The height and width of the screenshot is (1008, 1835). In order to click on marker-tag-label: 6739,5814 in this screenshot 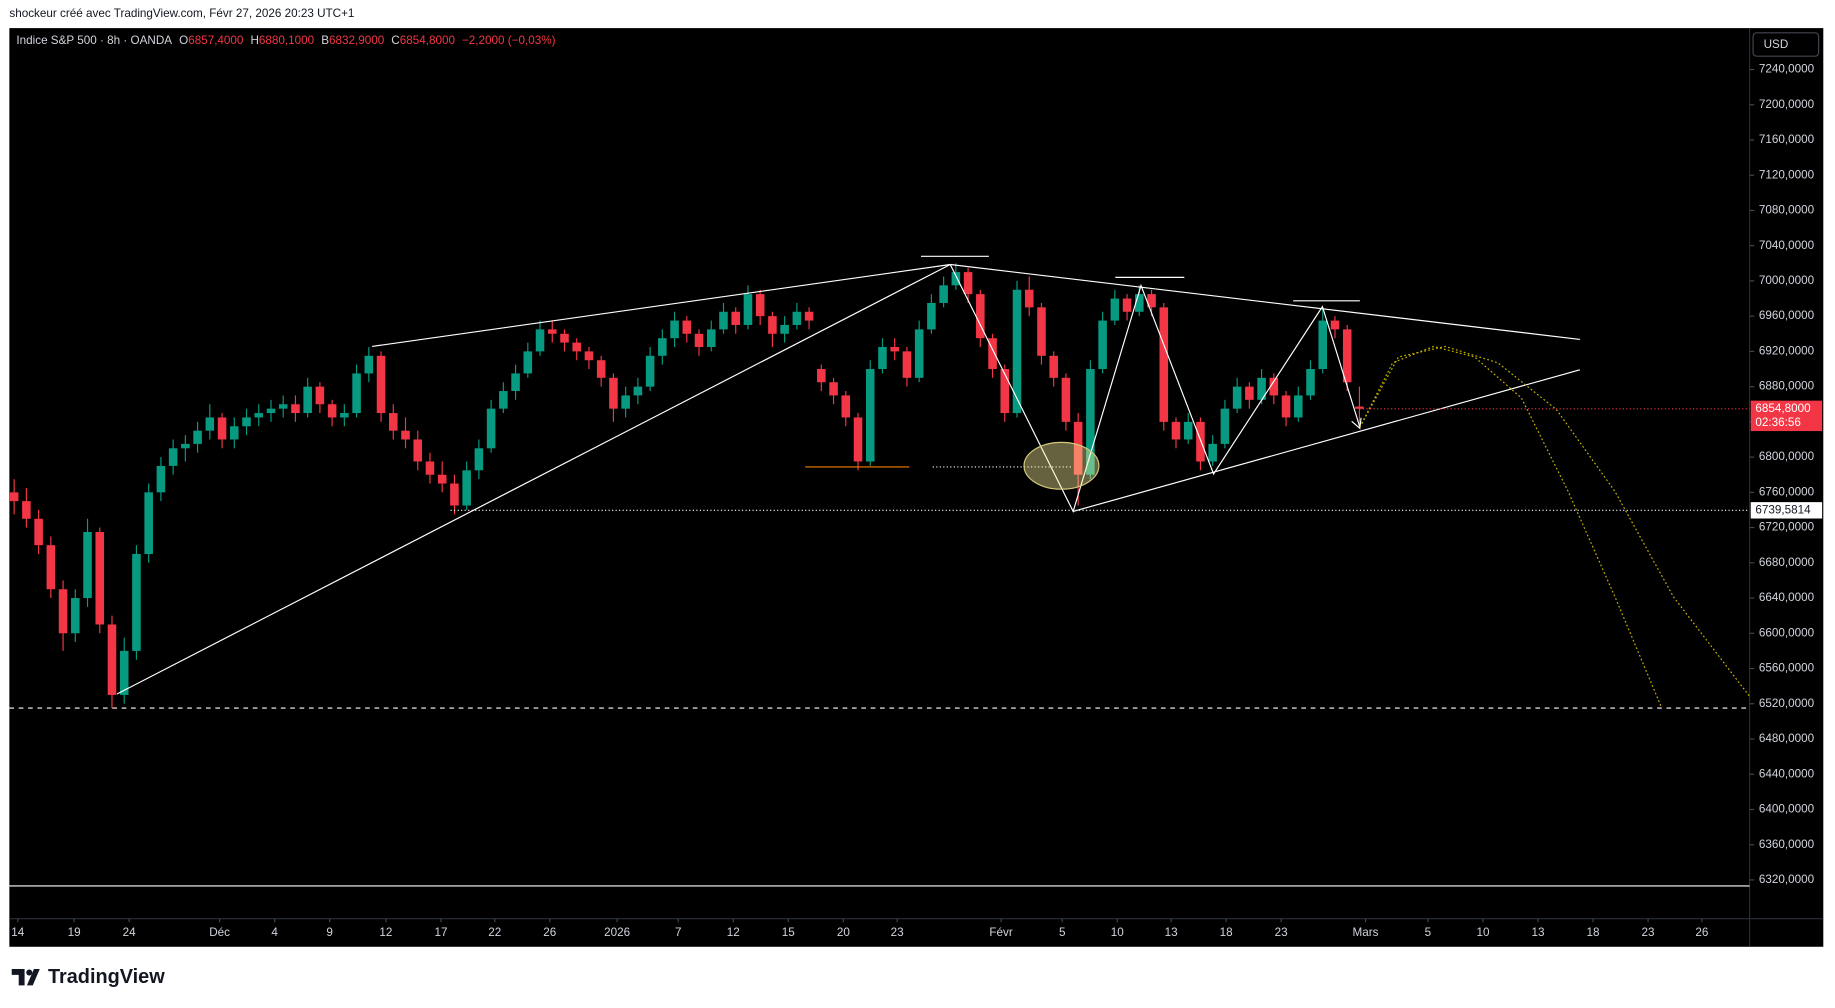, I will do `click(1783, 509)`.